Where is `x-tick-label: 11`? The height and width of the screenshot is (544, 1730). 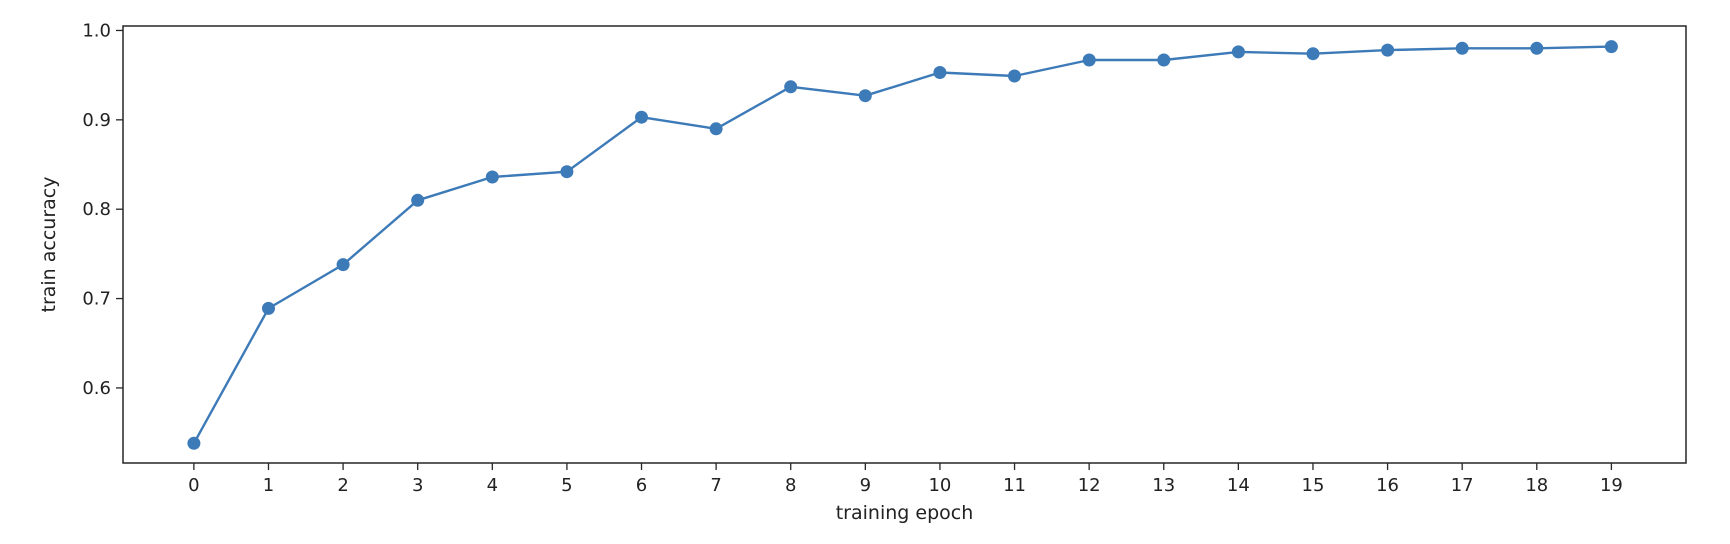 x-tick-label: 11 is located at coordinates (1014, 485).